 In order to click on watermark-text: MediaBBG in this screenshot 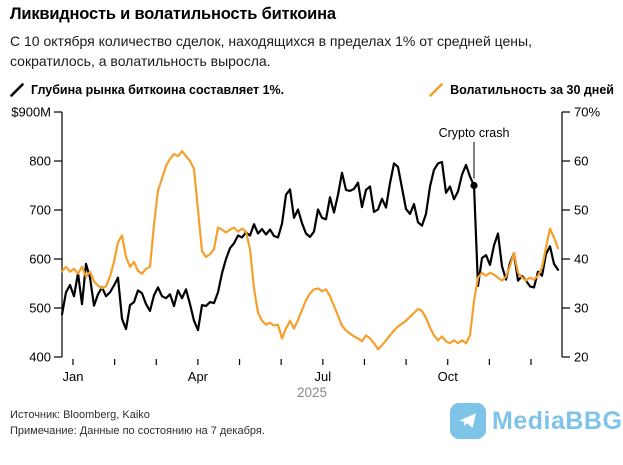, I will do `click(557, 420)`.